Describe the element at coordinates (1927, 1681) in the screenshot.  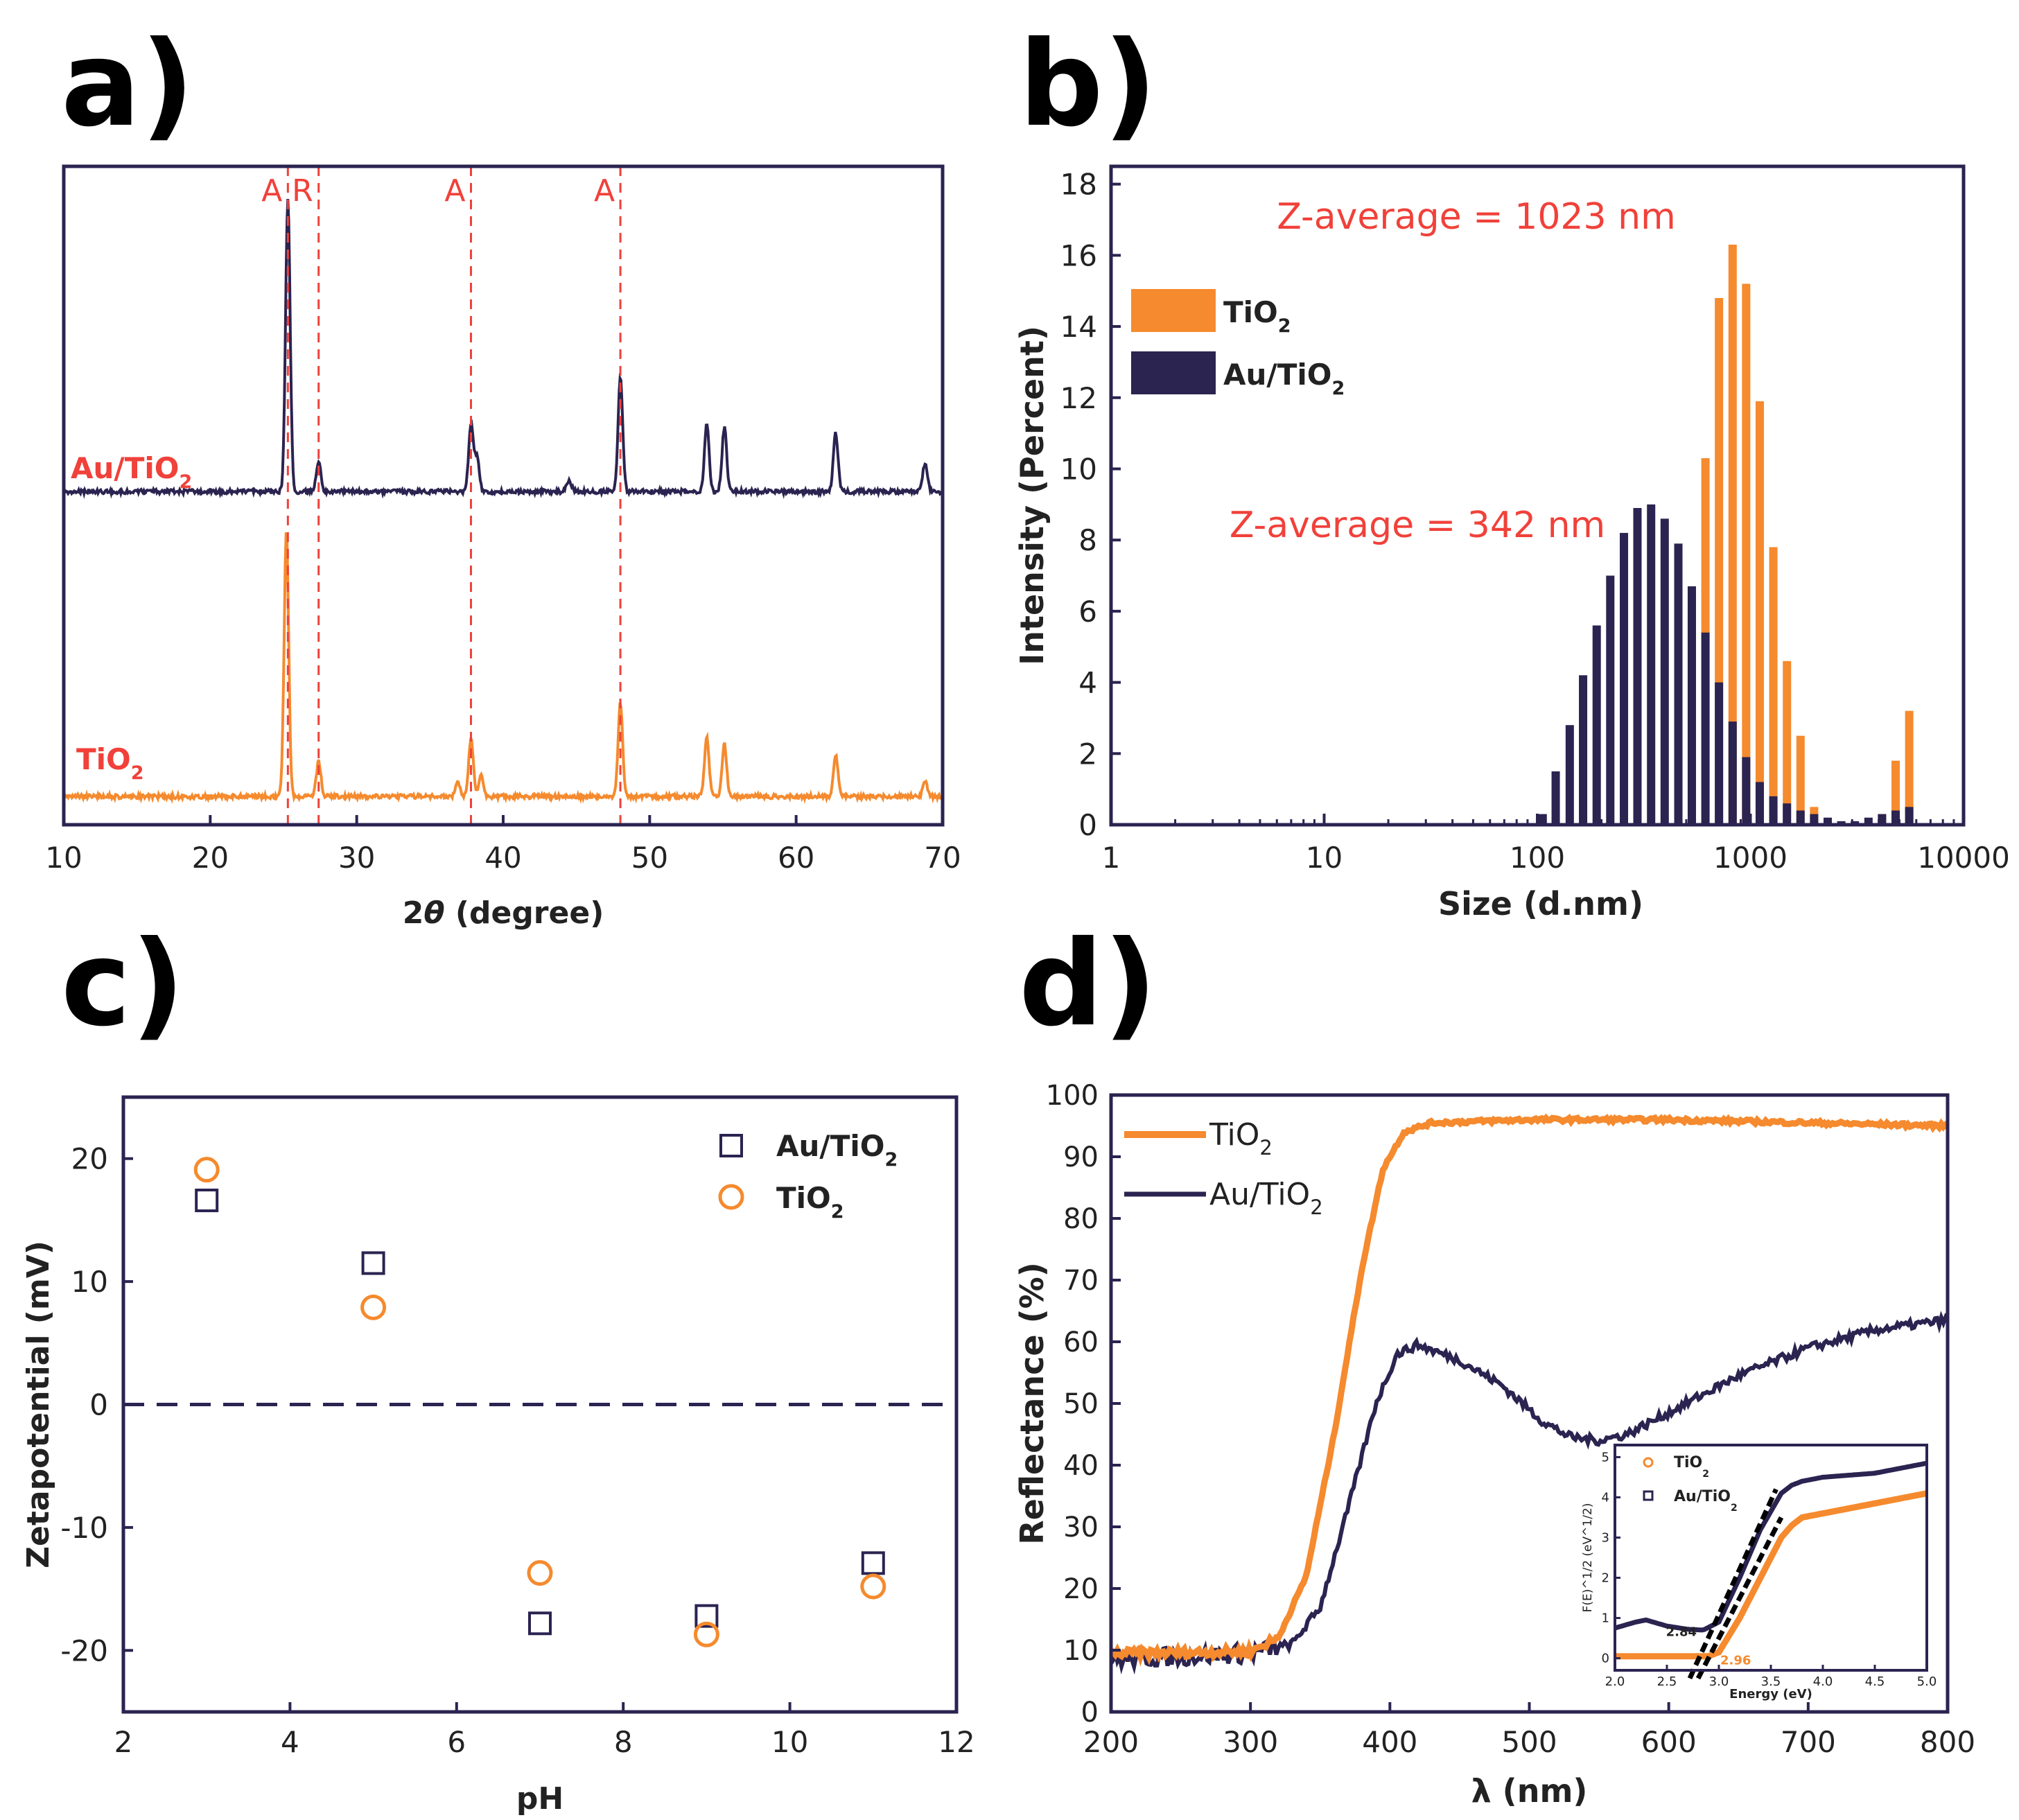
I see `inset-x-tick-label: 5.0` at that location.